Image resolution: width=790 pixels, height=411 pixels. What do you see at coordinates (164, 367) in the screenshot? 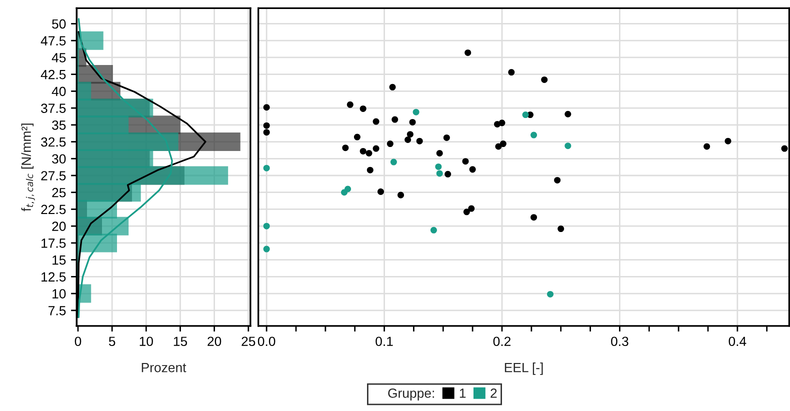
I see `x-axis-title: Prozent` at bounding box center [164, 367].